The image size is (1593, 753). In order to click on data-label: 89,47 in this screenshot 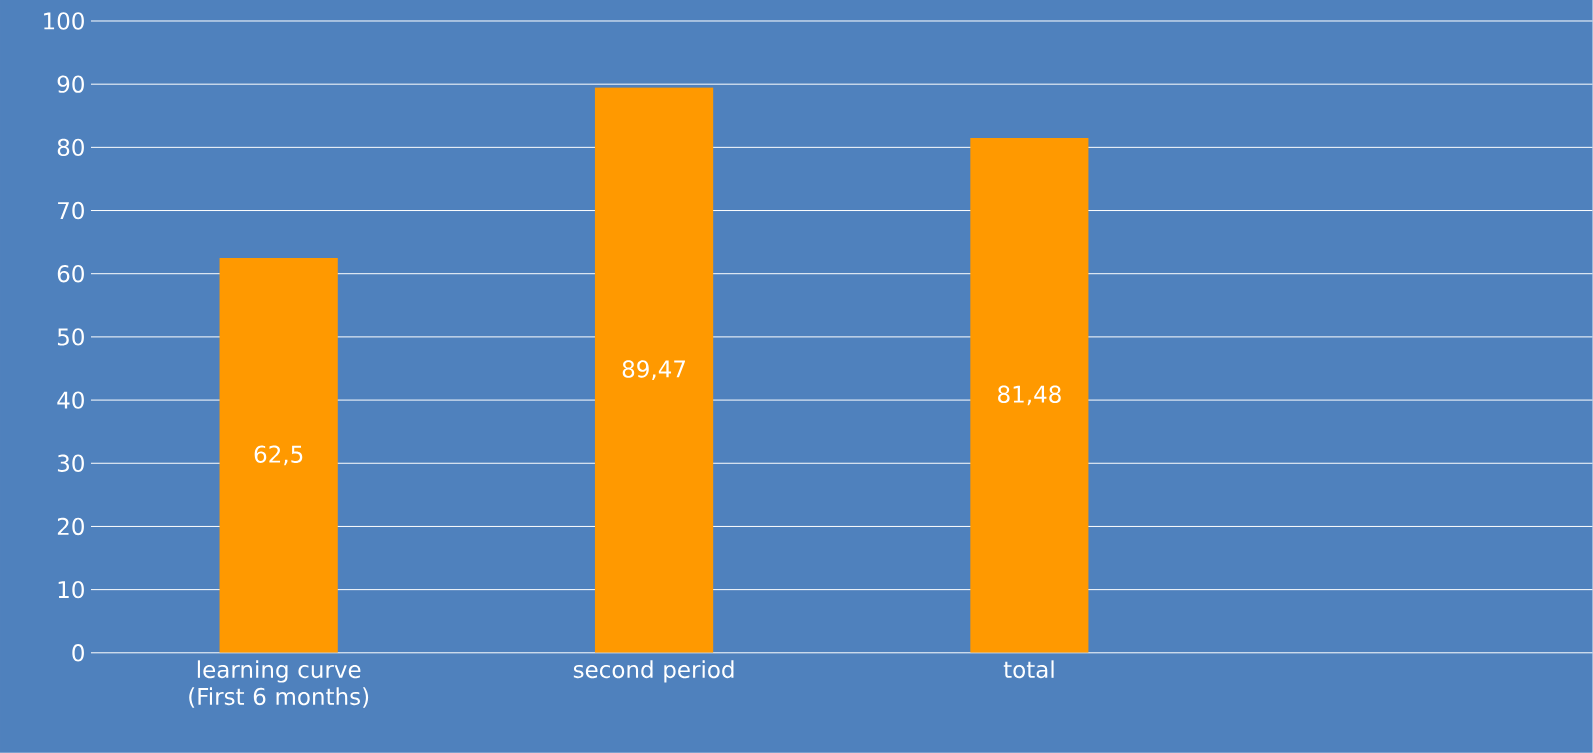, I will do `click(653, 370)`.